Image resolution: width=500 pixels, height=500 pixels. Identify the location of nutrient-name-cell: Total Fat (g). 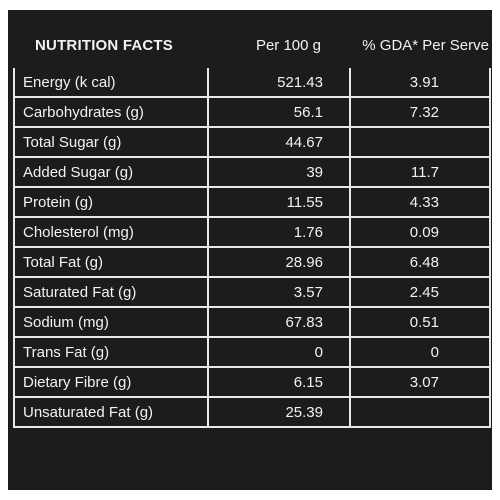
(111, 262).